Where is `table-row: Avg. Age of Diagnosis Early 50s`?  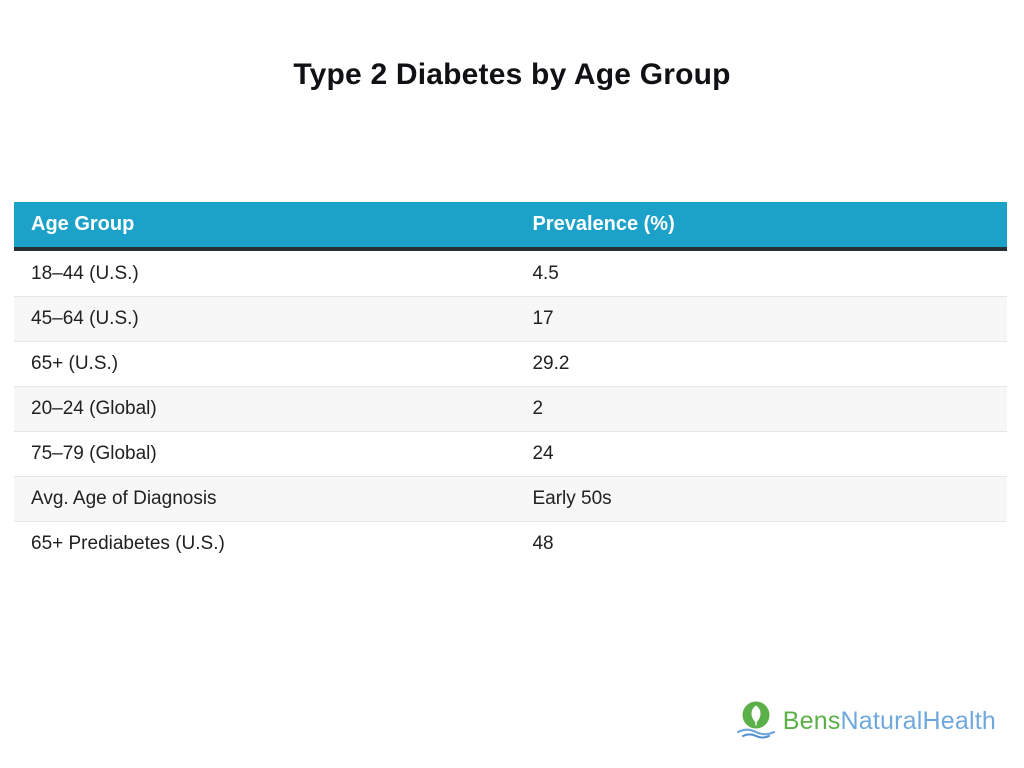 table-row: Avg. Age of Diagnosis Early 50s is located at coordinates (510, 498).